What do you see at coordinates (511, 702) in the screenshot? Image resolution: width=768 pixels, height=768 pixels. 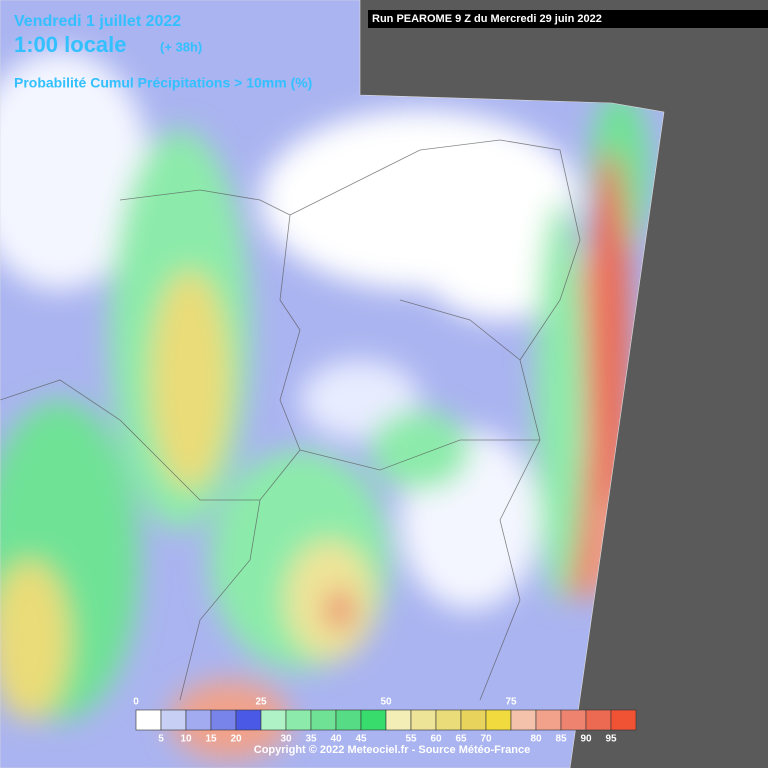 I see `legend-tick-label: 75` at bounding box center [511, 702].